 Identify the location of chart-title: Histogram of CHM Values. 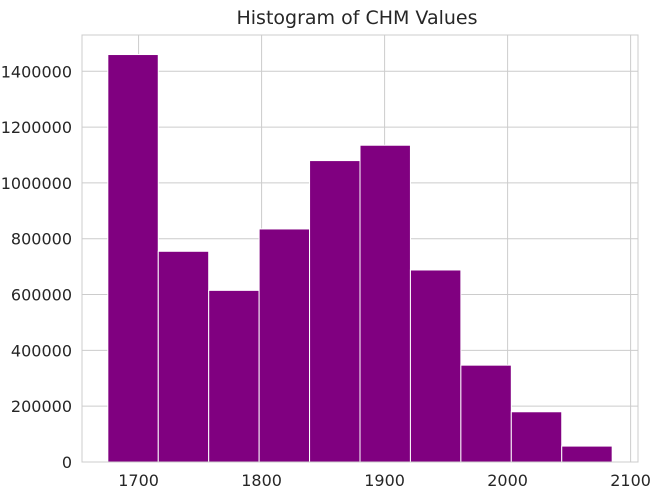
(356, 18).